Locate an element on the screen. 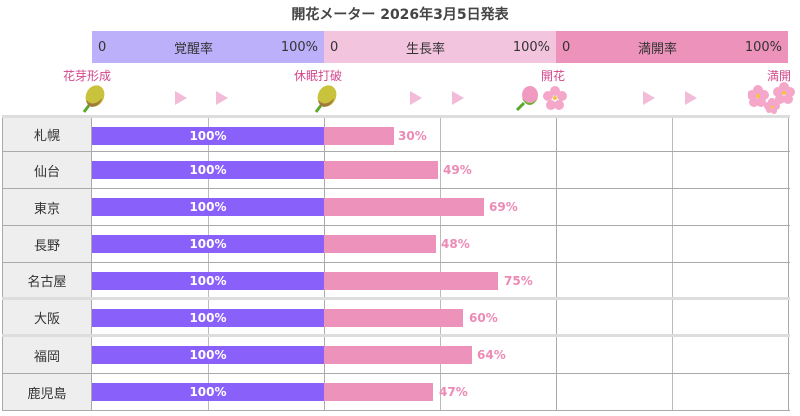  growth-label: 69% is located at coordinates (503, 207).